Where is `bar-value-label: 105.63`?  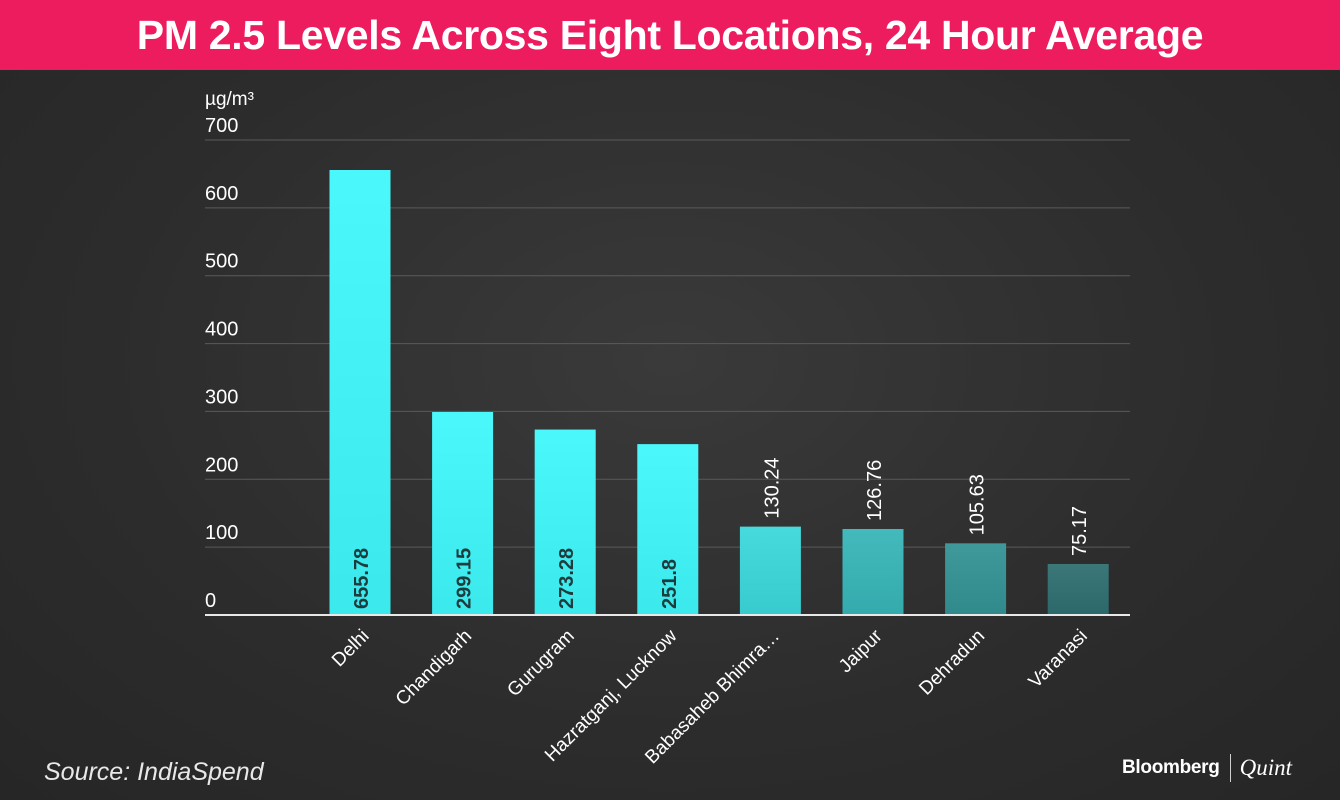 bar-value-label: 105.63 is located at coordinates (978, 504).